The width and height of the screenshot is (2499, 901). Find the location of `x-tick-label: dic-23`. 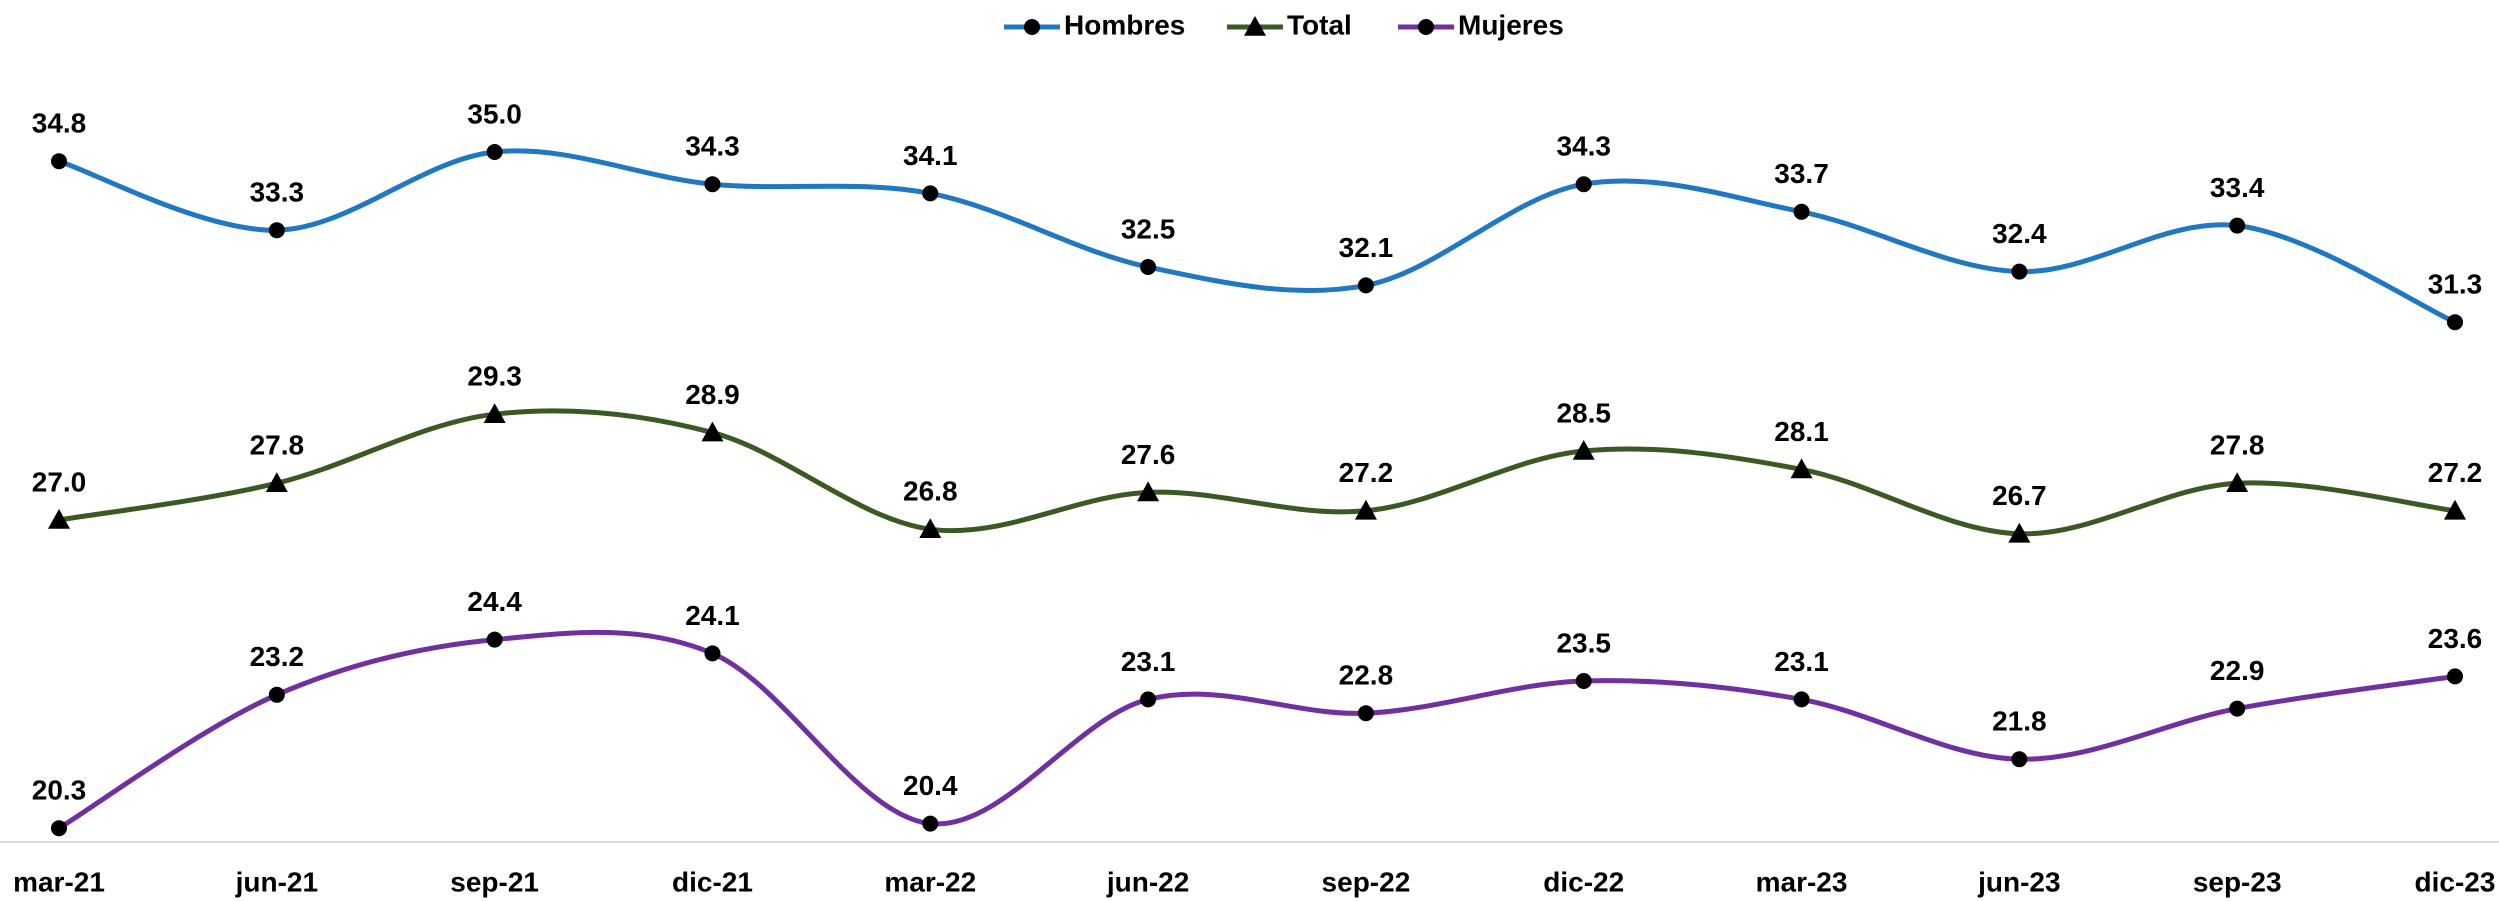

x-tick-label: dic-23 is located at coordinates (2455, 881).